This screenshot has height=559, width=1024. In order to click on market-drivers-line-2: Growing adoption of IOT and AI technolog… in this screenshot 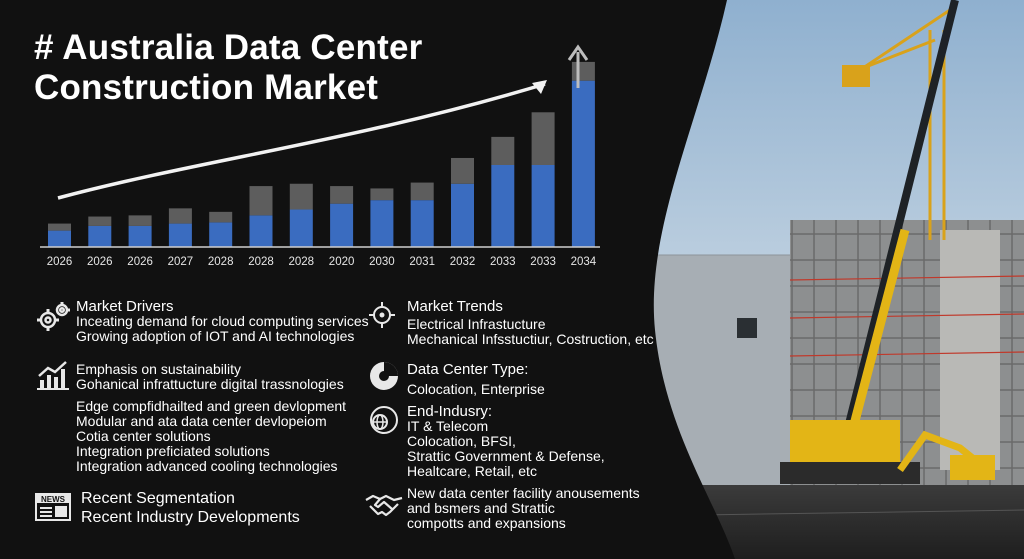, I will do `click(215, 336)`.